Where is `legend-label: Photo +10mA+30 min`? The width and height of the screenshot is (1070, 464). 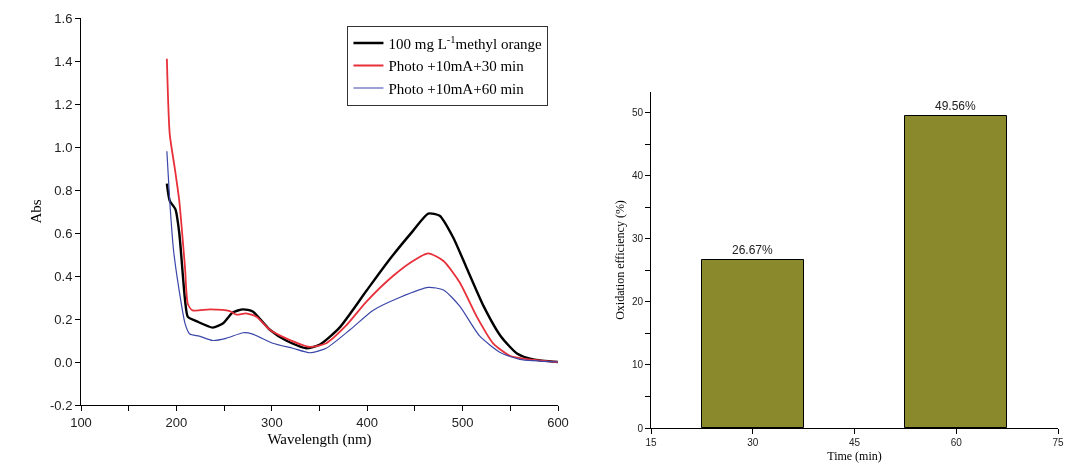
legend-label: Photo +10mA+30 min is located at coordinates (456, 66).